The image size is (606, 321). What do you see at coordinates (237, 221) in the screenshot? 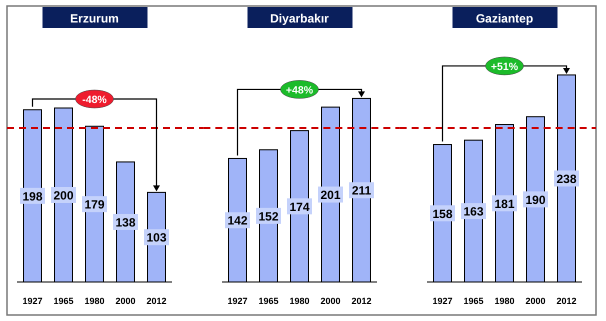
I see `data-label: 142` at bounding box center [237, 221].